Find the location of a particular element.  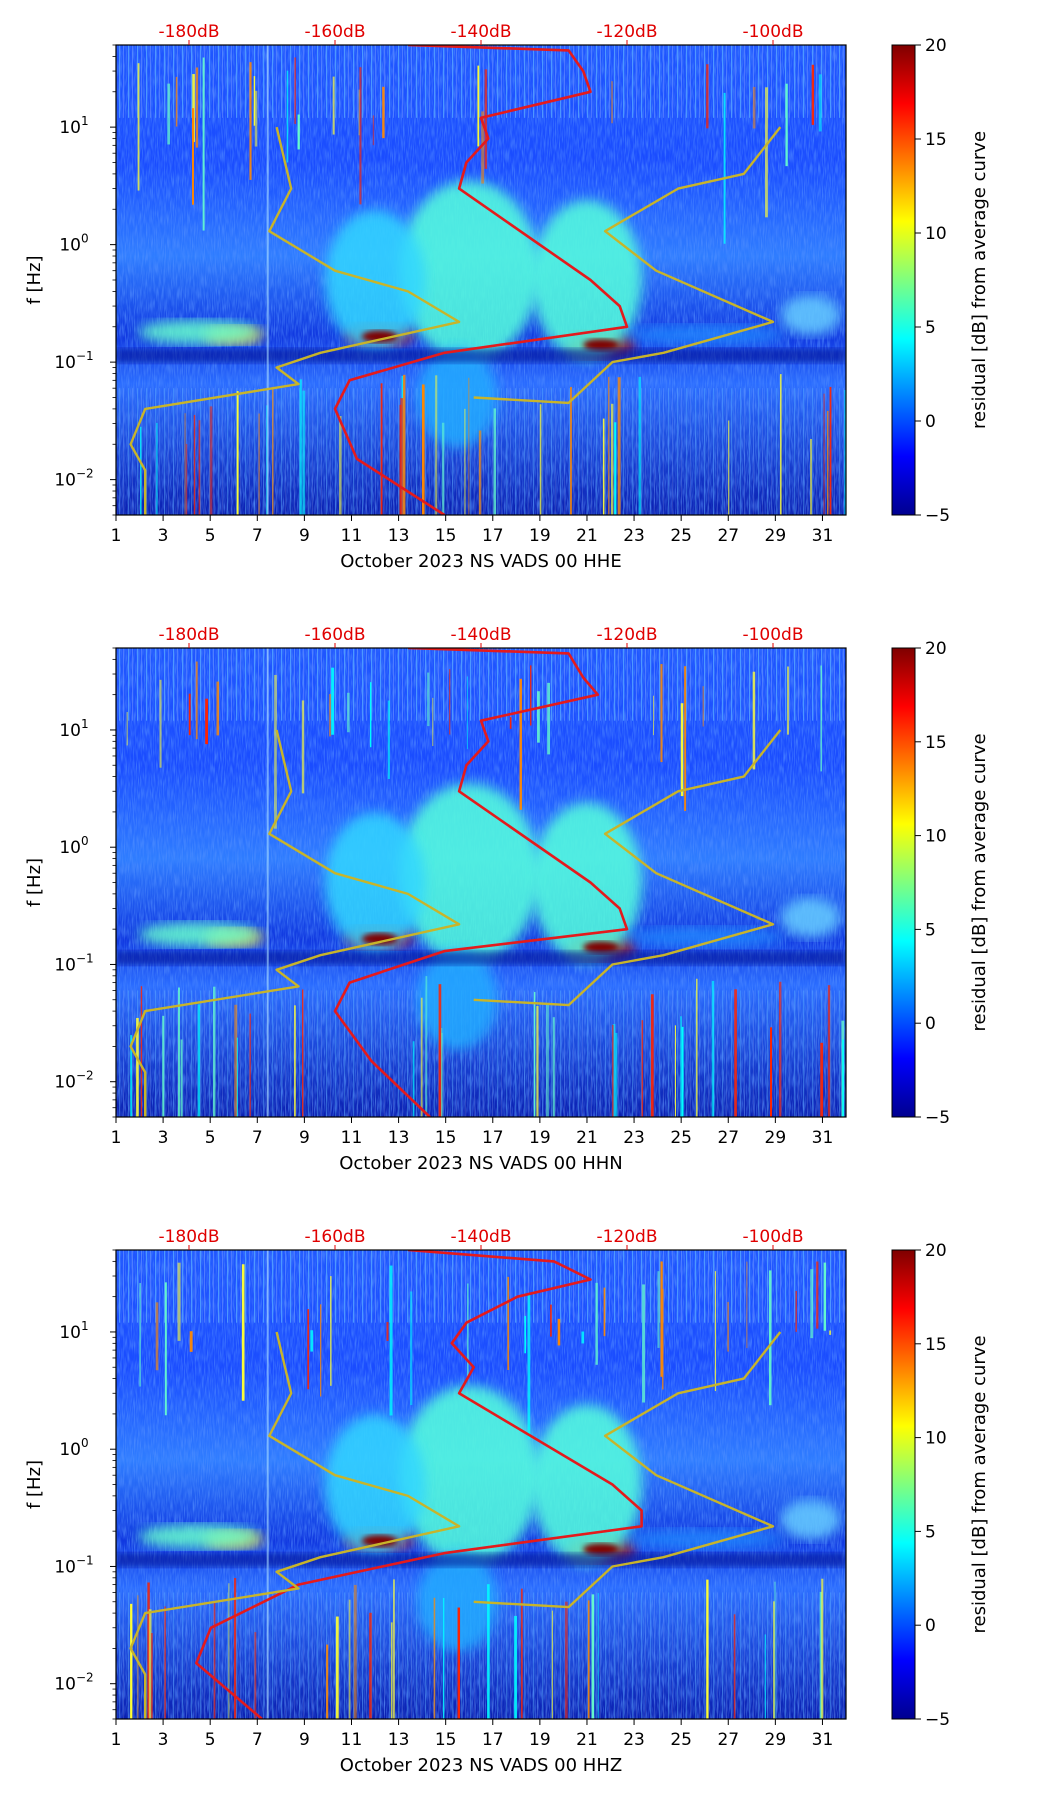

top-db-tick-label: -120dB is located at coordinates (626, 1237).